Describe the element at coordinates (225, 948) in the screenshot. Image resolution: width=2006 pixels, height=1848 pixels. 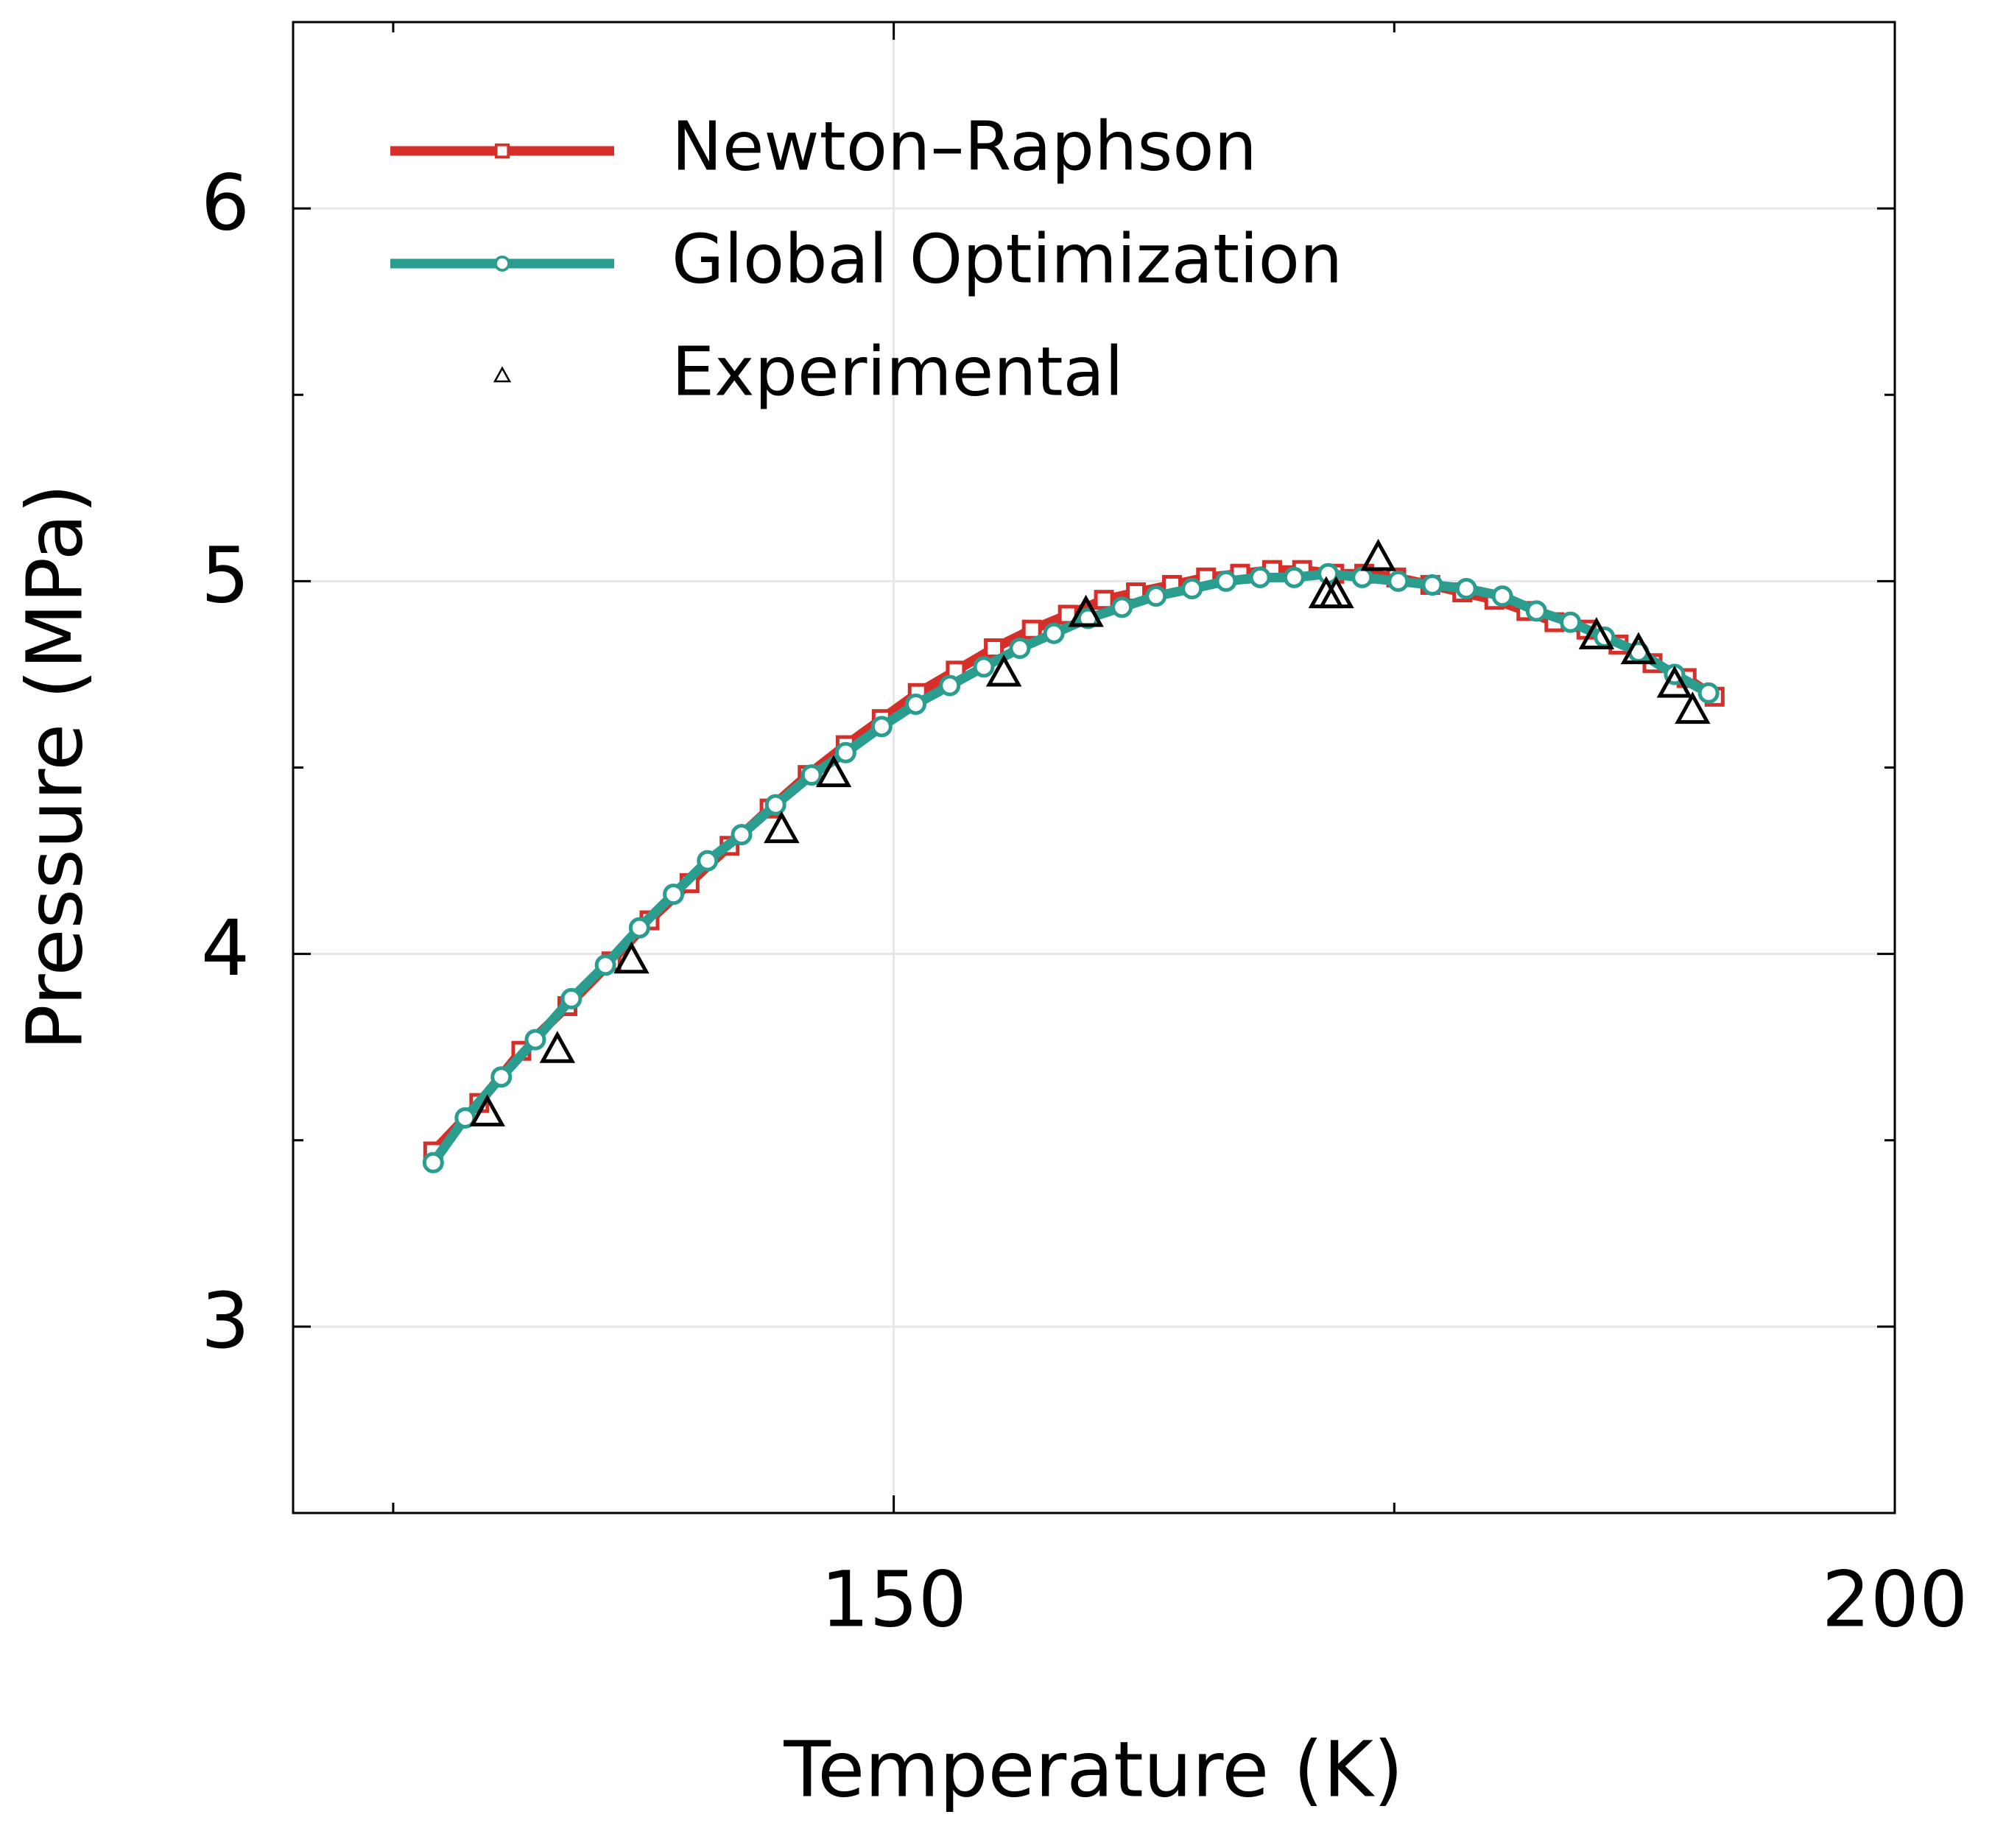
I see `y-tick-label: 4` at that location.